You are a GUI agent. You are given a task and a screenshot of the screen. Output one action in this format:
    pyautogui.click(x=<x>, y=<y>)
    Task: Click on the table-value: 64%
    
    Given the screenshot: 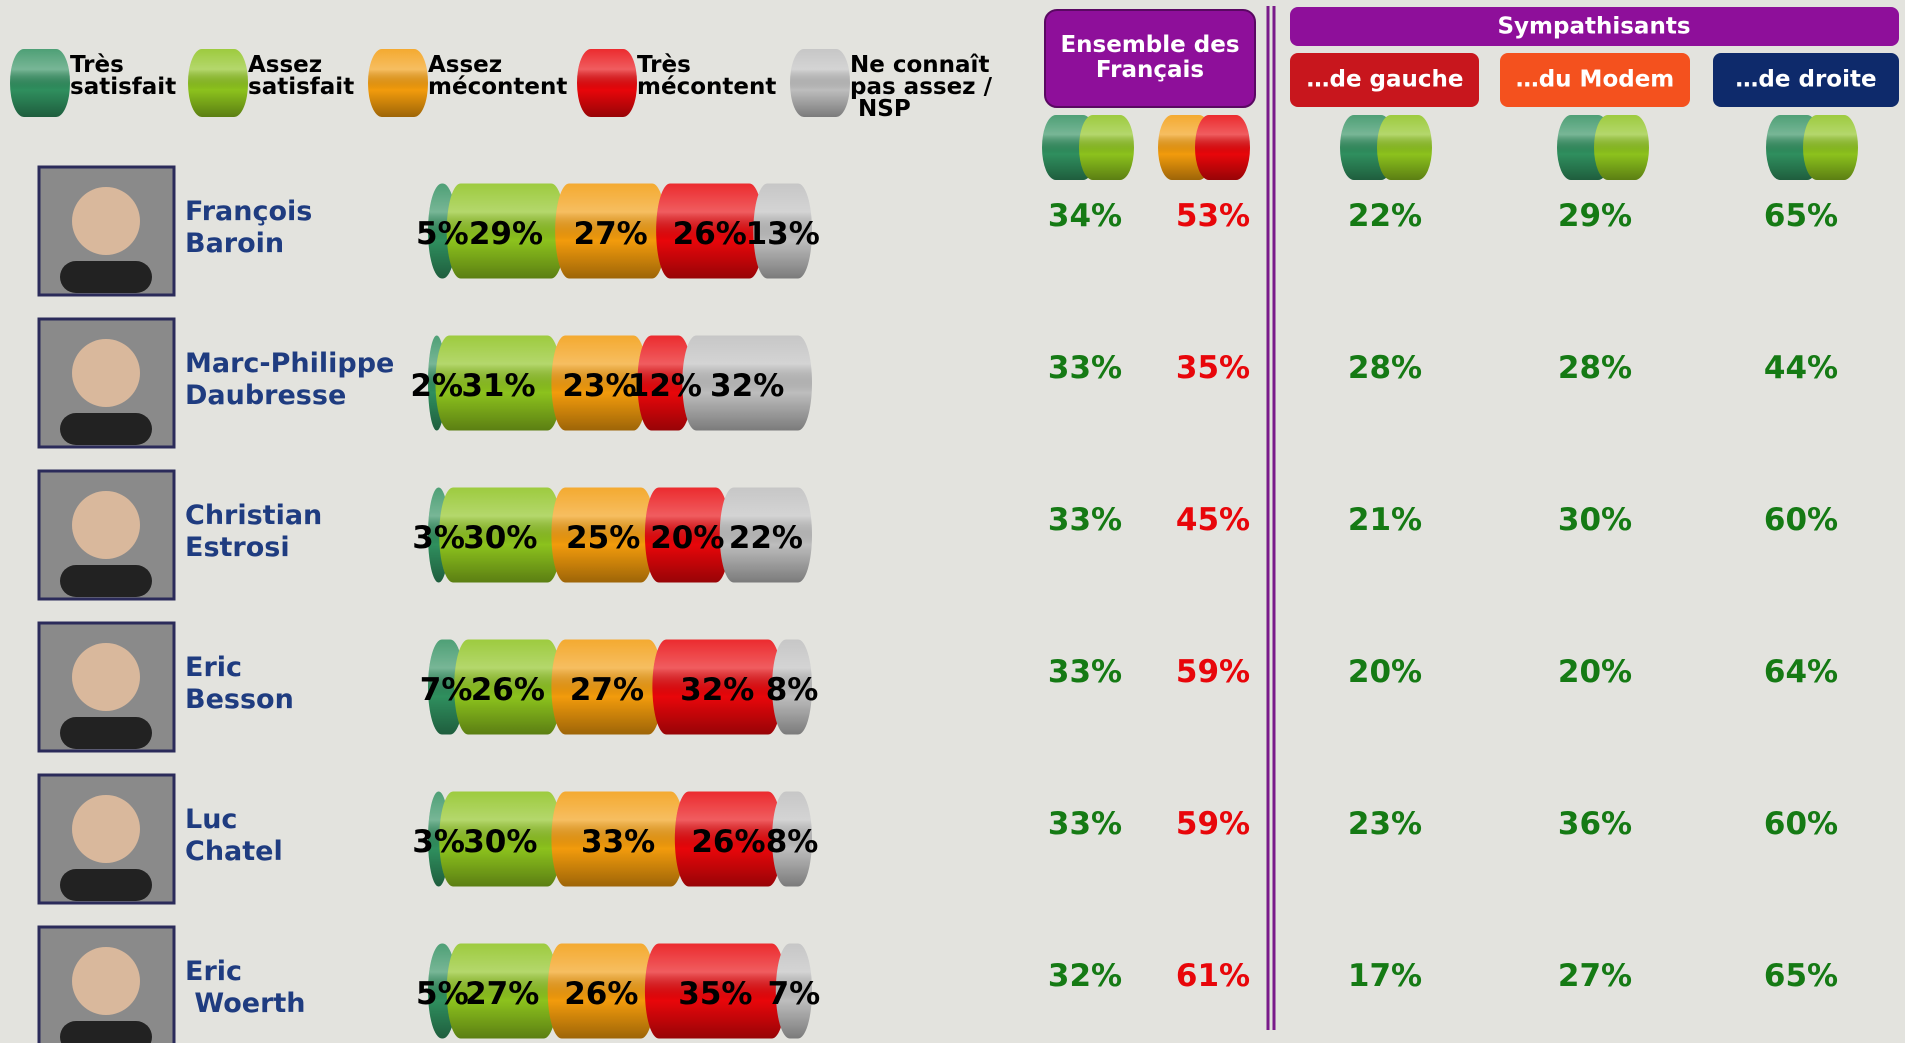 What is the action you would take?
    pyautogui.click(x=1801, y=672)
    